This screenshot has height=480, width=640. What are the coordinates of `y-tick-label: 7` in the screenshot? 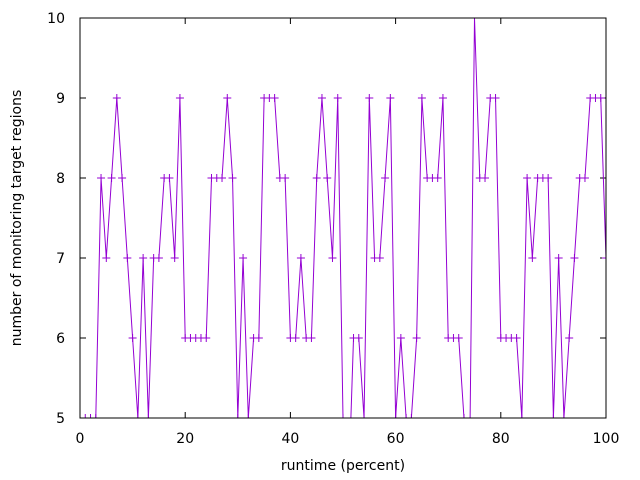 It's located at (60, 259).